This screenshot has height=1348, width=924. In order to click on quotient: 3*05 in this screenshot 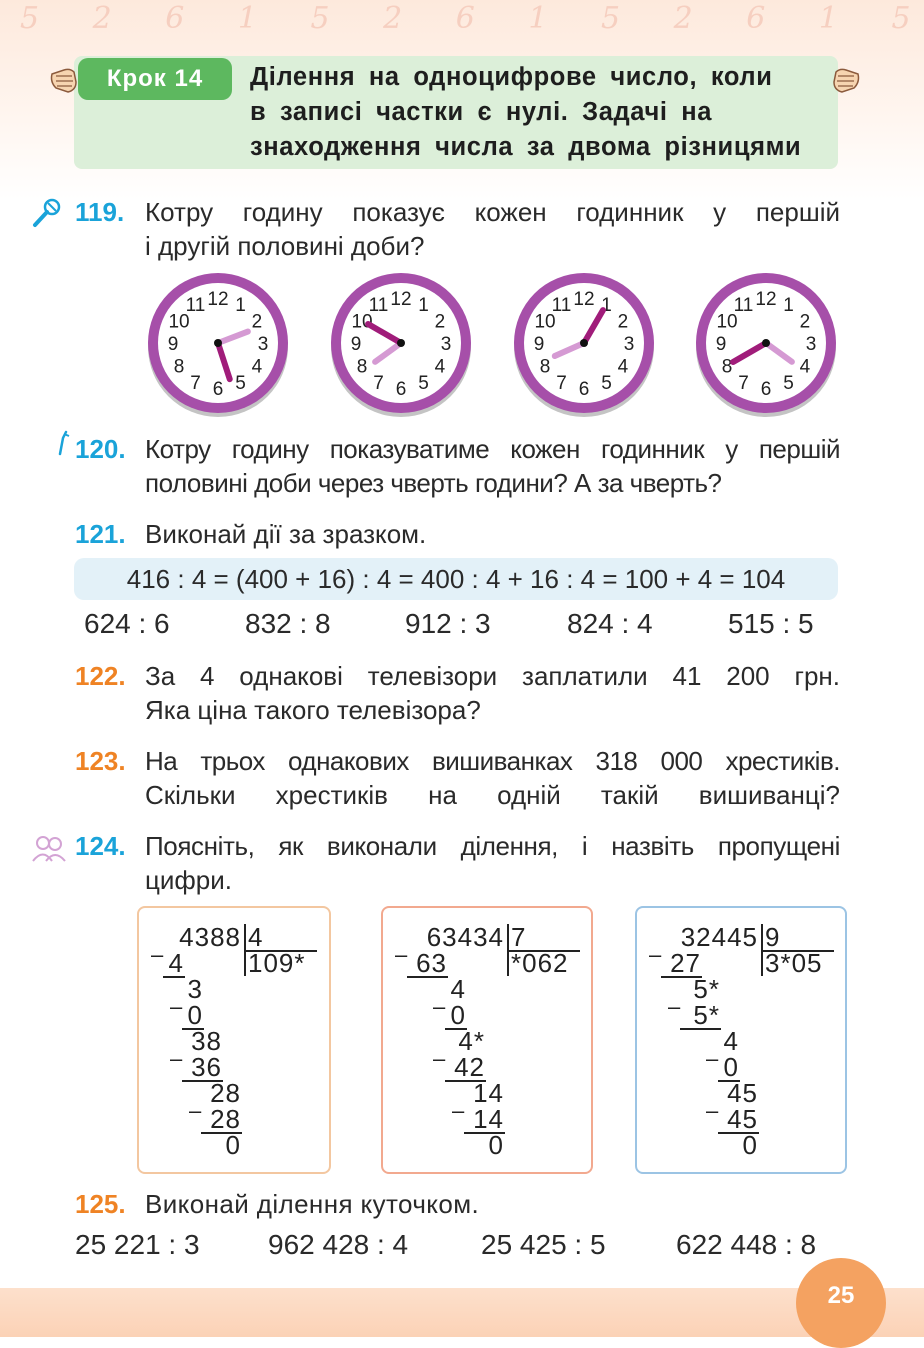, I will do `click(794, 963)`.